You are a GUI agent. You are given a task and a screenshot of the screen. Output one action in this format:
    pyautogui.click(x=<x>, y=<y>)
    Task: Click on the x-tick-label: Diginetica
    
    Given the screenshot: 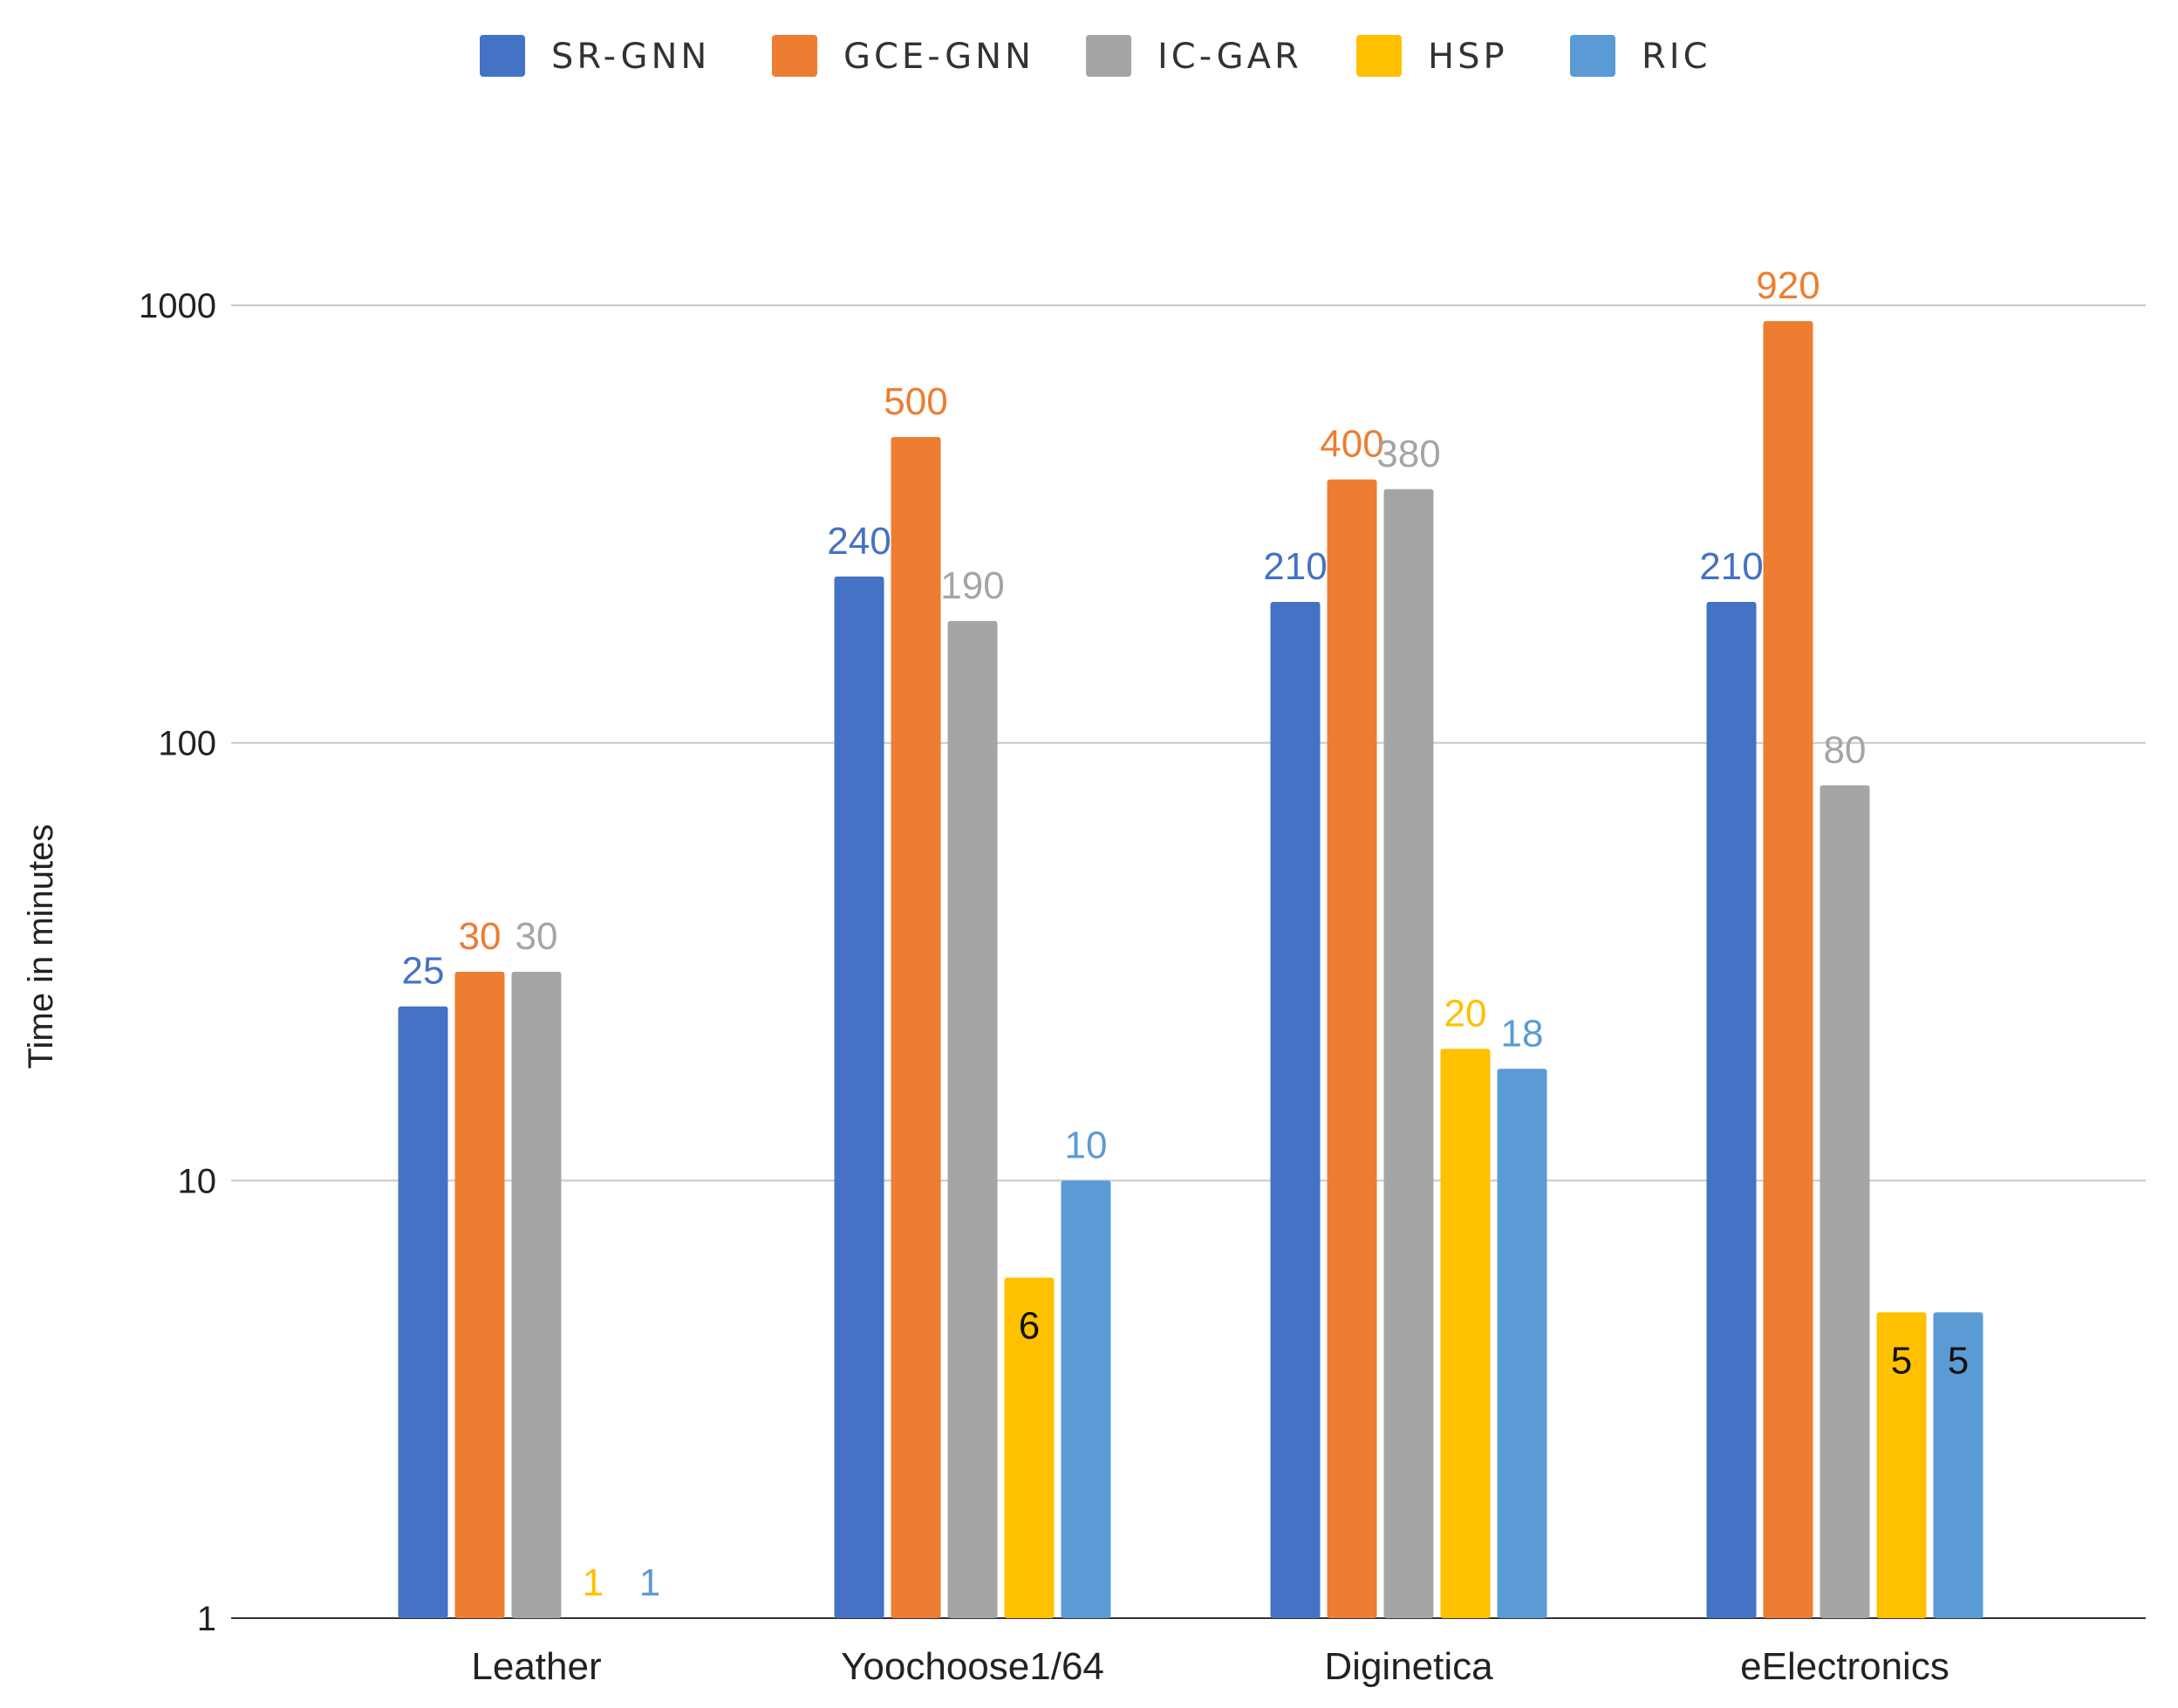 What is the action you would take?
    pyautogui.click(x=1408, y=1666)
    